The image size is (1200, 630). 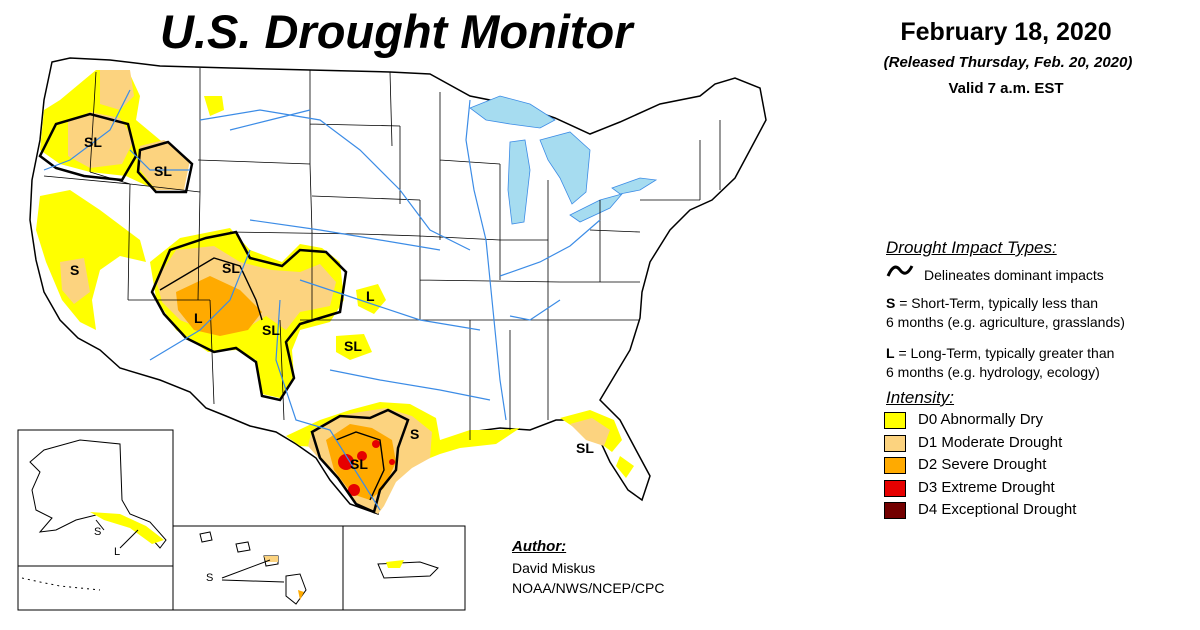 What do you see at coordinates (588, 588) in the screenshot?
I see `author-org: NOAA/NWS/NCEP/CPC` at bounding box center [588, 588].